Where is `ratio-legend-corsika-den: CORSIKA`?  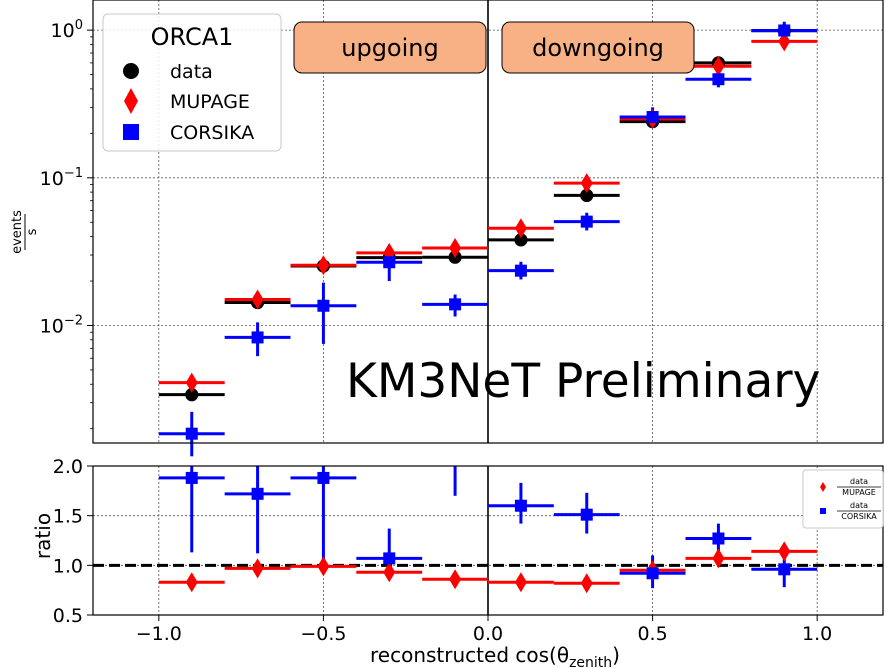
ratio-legend-corsika-den: CORSIKA is located at coordinates (859, 516).